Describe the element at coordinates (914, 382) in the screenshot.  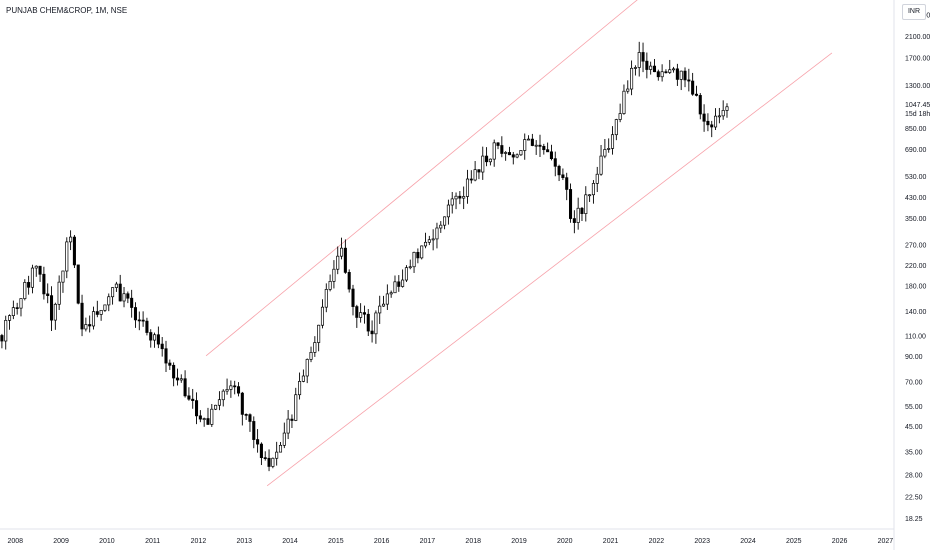
I see `price-tick-label: 70.00` at that location.